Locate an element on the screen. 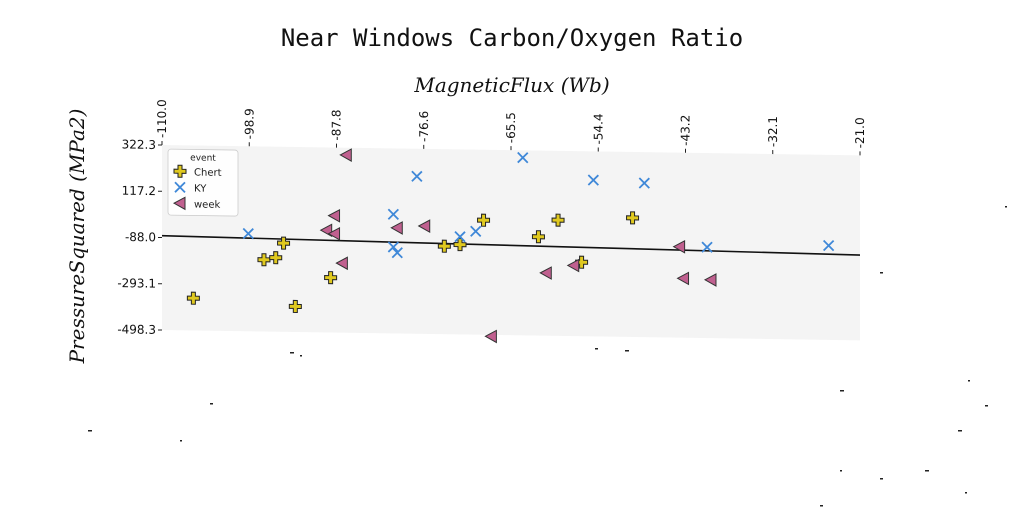 This screenshot has width=1024, height=512. legend-label-chert: Chert is located at coordinates (208, 172).